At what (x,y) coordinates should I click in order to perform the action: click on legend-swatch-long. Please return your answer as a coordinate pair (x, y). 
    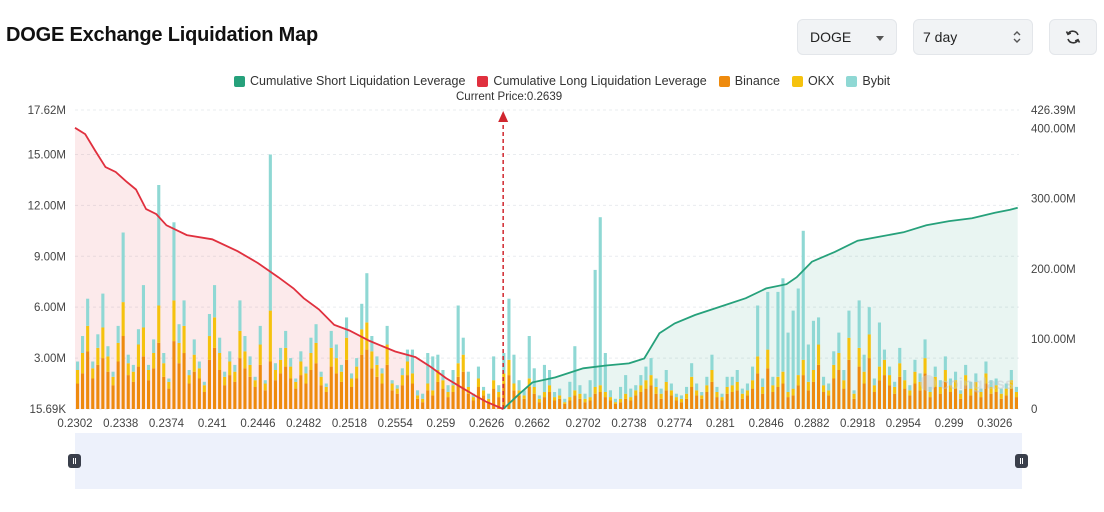
    Looking at the image, I should click on (483, 81).